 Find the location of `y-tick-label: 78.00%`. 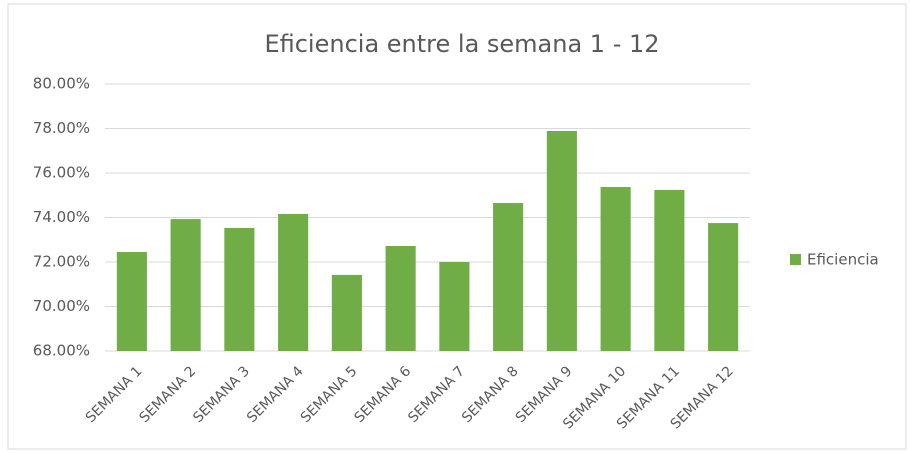

y-tick-label: 78.00% is located at coordinates (61, 128).